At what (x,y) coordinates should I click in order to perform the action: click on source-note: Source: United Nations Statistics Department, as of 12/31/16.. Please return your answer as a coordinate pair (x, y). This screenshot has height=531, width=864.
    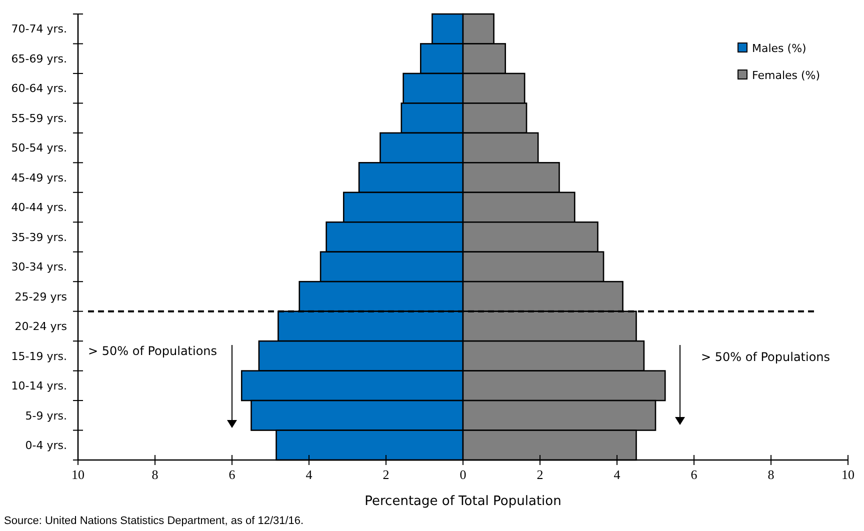
    Looking at the image, I should click on (154, 521).